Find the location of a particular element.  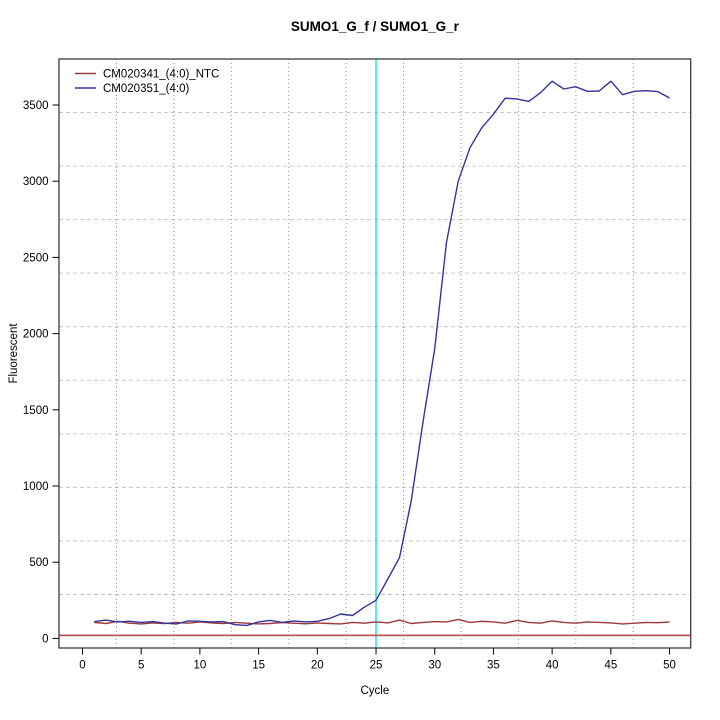

y-tick-label: 2500 is located at coordinates (36, 258).